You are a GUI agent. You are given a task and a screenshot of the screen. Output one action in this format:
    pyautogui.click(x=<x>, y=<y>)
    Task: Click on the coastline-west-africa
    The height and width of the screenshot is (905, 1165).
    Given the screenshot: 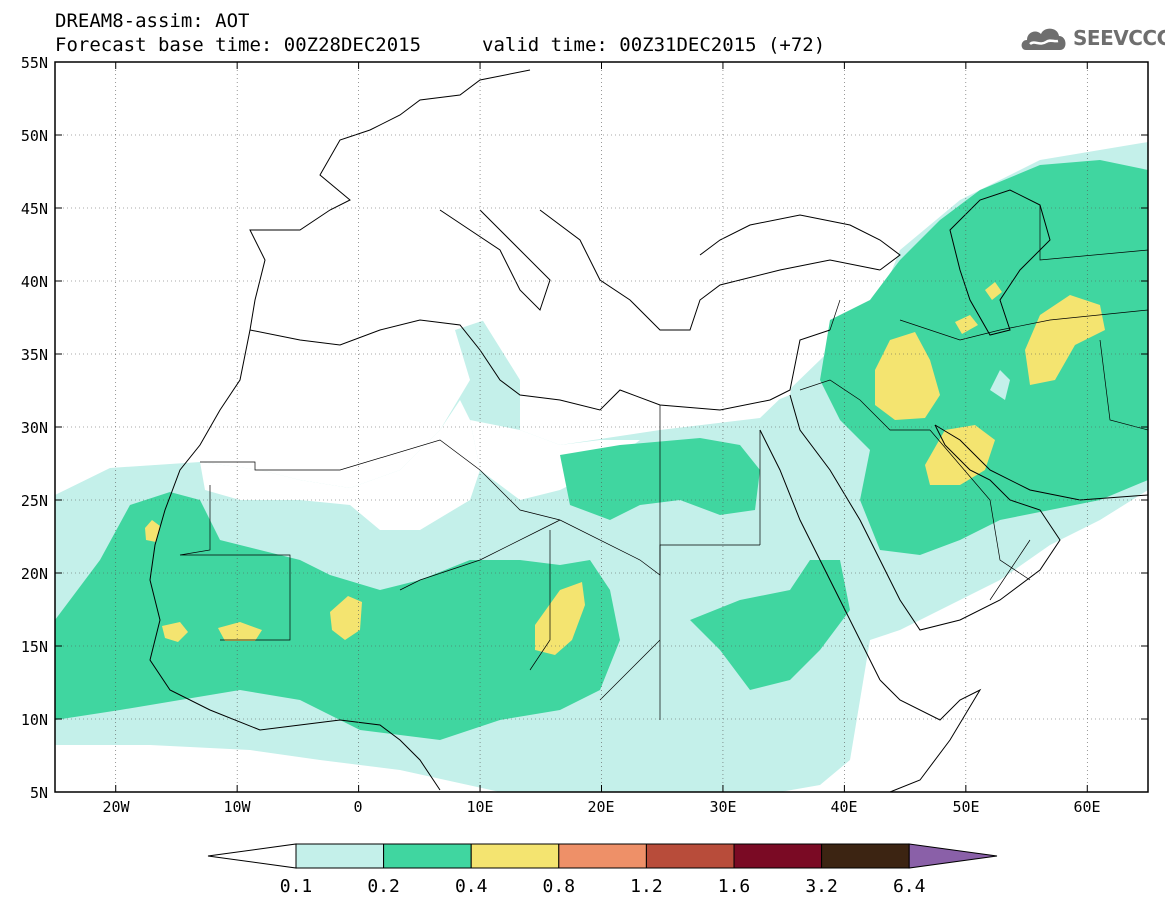 What is the action you would take?
    pyautogui.click(x=295, y=560)
    